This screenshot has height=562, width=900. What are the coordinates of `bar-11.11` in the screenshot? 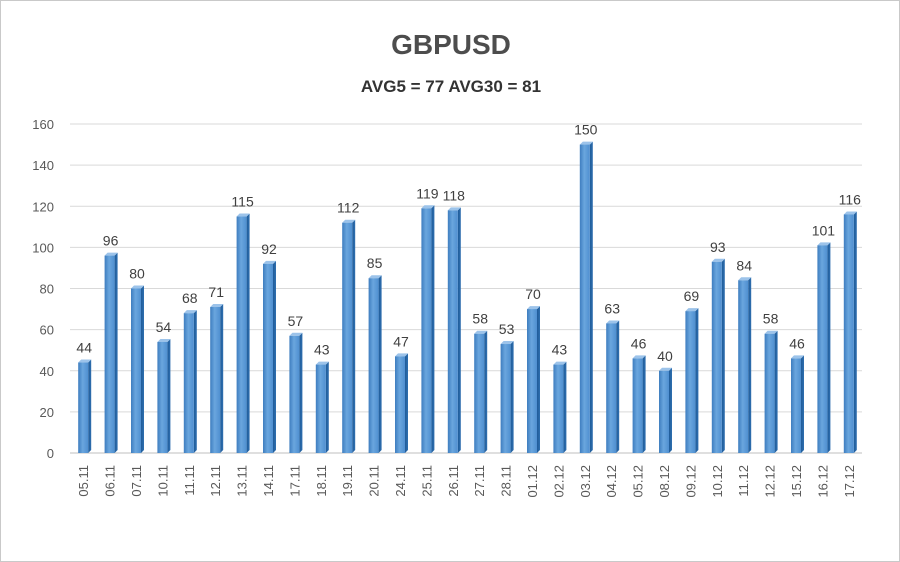 It's located at (190, 381).